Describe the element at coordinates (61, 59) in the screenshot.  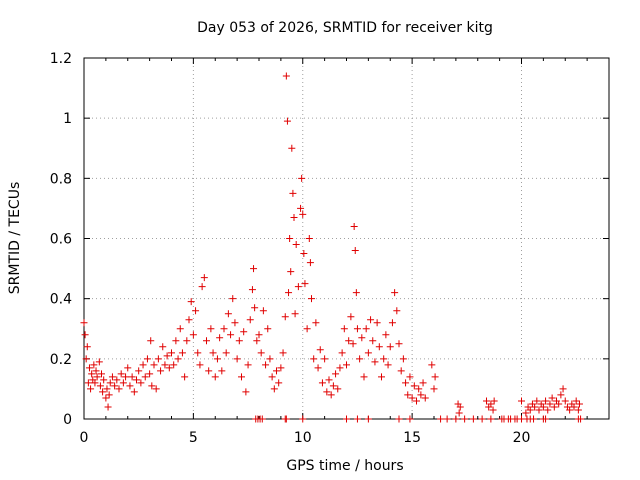
I see `y-tick-label: 1.2` at that location.